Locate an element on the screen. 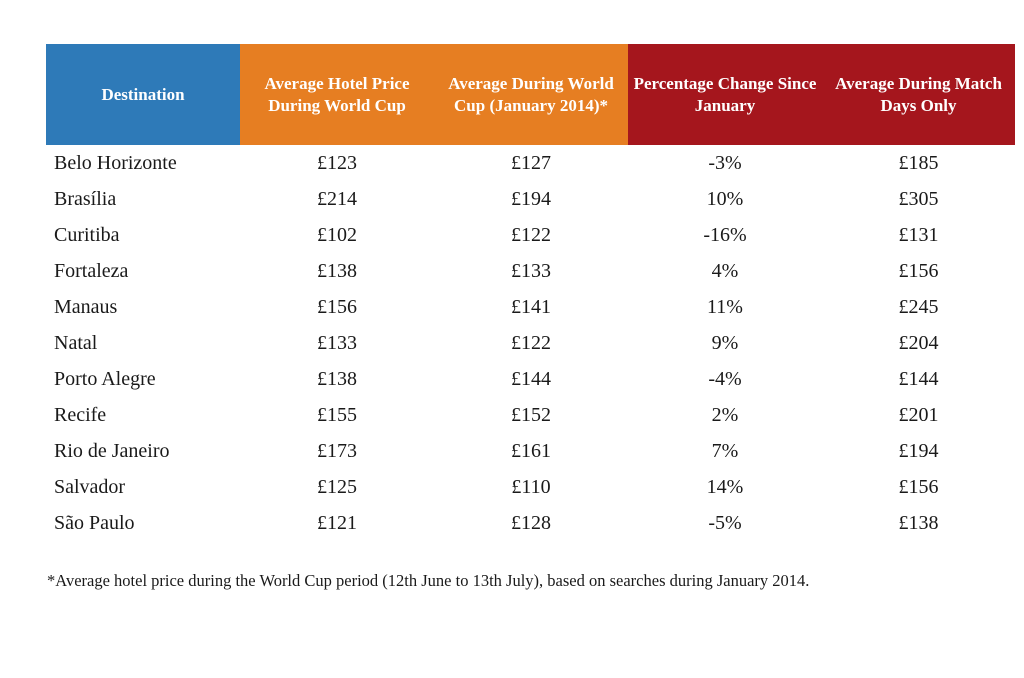  cell-hotel-price: £121 is located at coordinates (337, 522).